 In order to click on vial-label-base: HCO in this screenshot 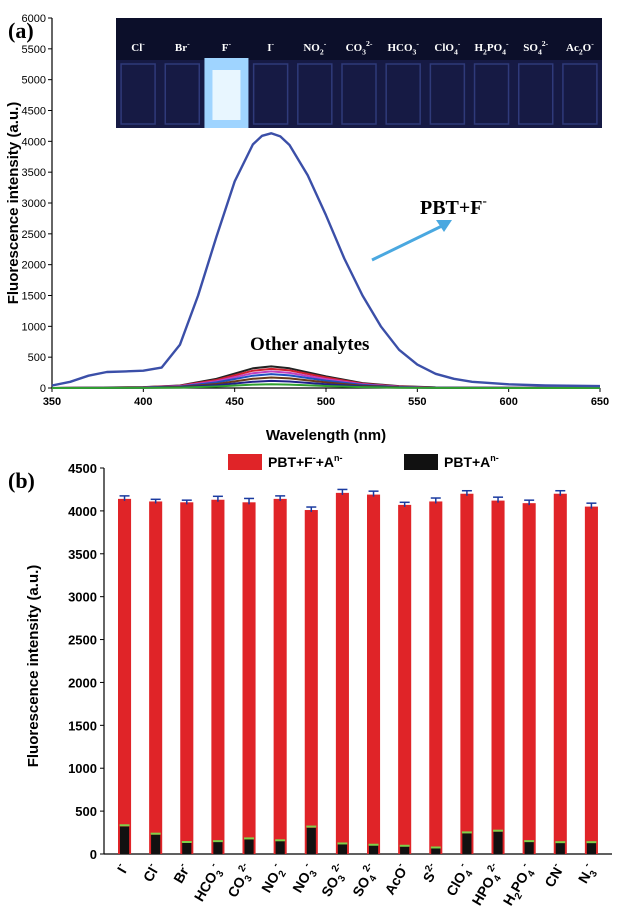, I will do `click(400, 48)`.